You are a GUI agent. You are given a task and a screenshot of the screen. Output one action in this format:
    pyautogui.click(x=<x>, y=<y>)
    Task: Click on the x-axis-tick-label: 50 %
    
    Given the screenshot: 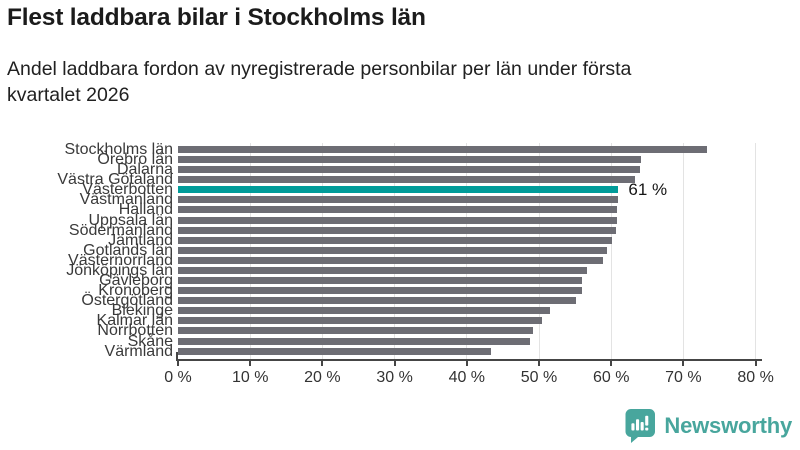 What is the action you would take?
    pyautogui.click(x=539, y=377)
    